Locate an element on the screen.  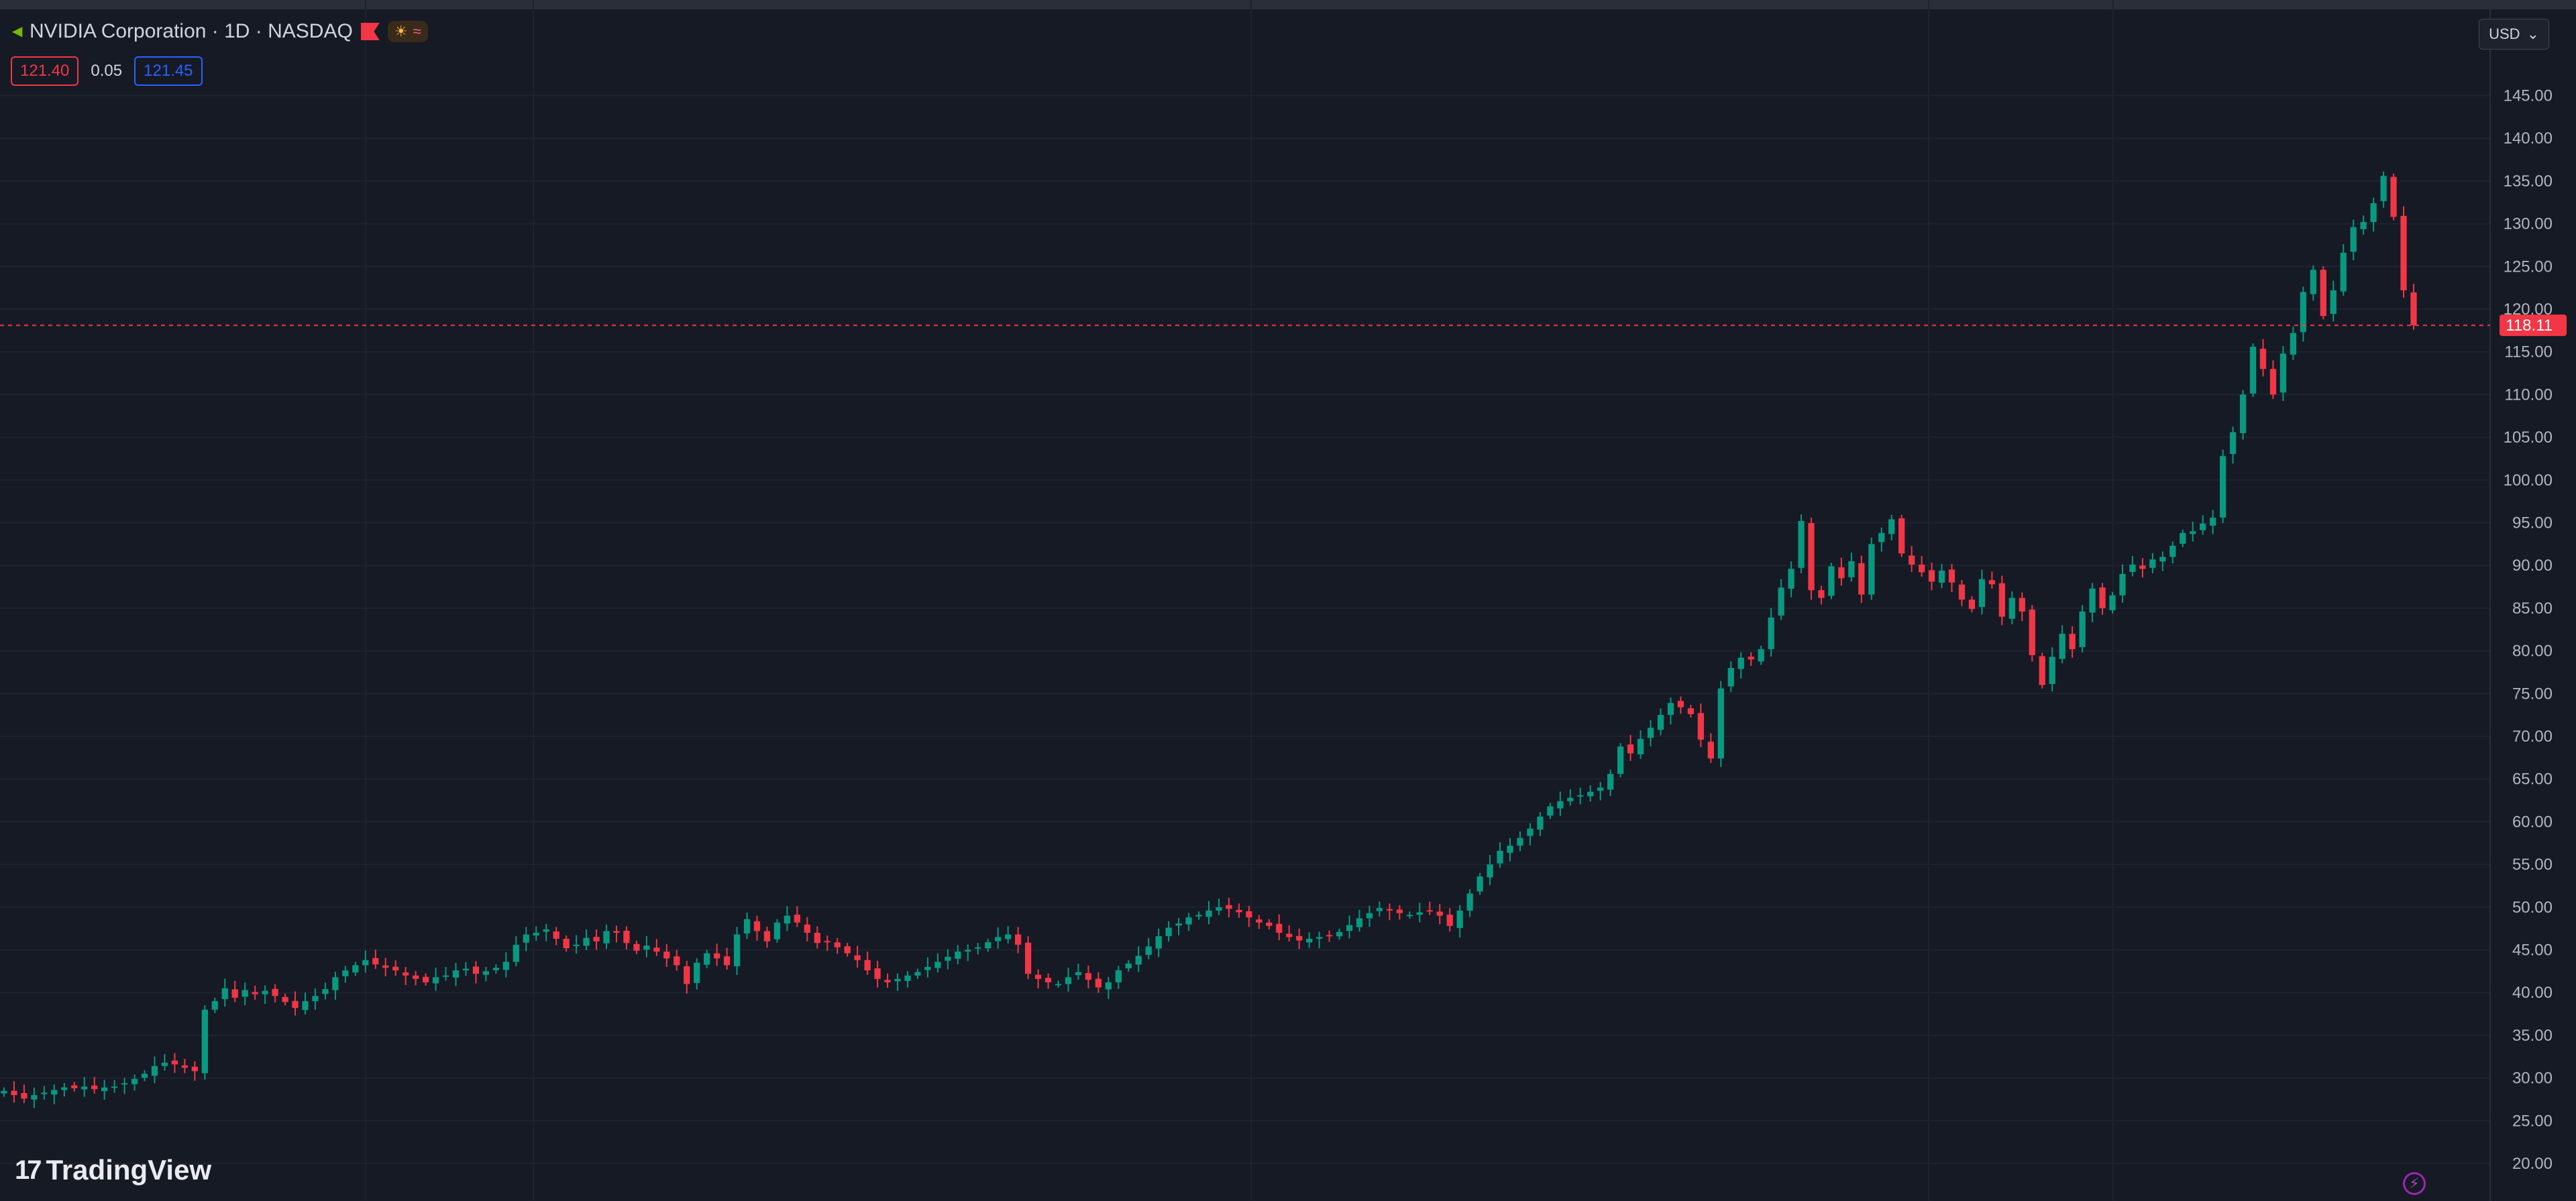
top-border is located at coordinates (1288, 4).